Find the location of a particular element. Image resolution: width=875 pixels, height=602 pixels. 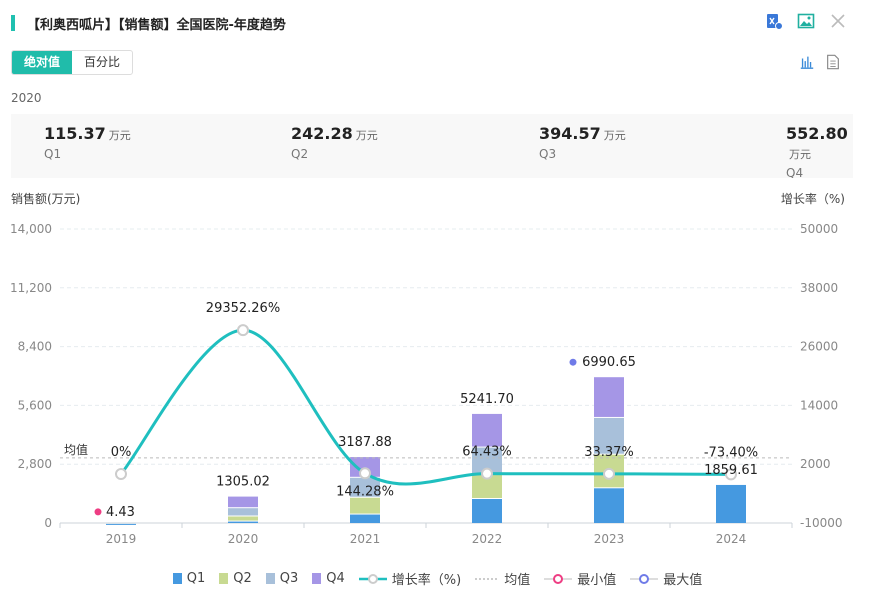

export-image-icon is located at coordinates (806, 21).